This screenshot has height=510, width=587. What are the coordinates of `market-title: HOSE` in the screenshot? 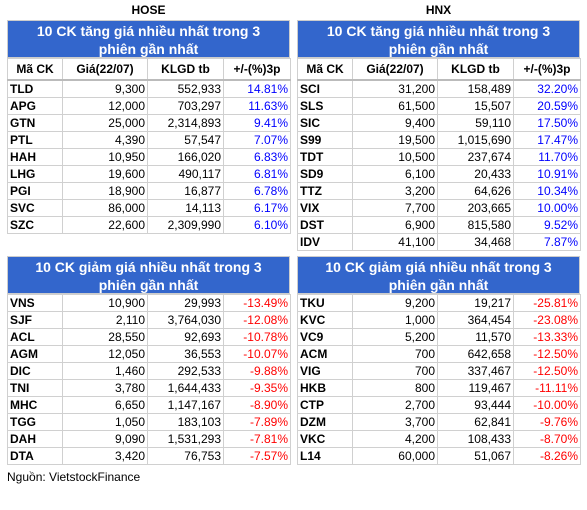 It's located at (148, 10).